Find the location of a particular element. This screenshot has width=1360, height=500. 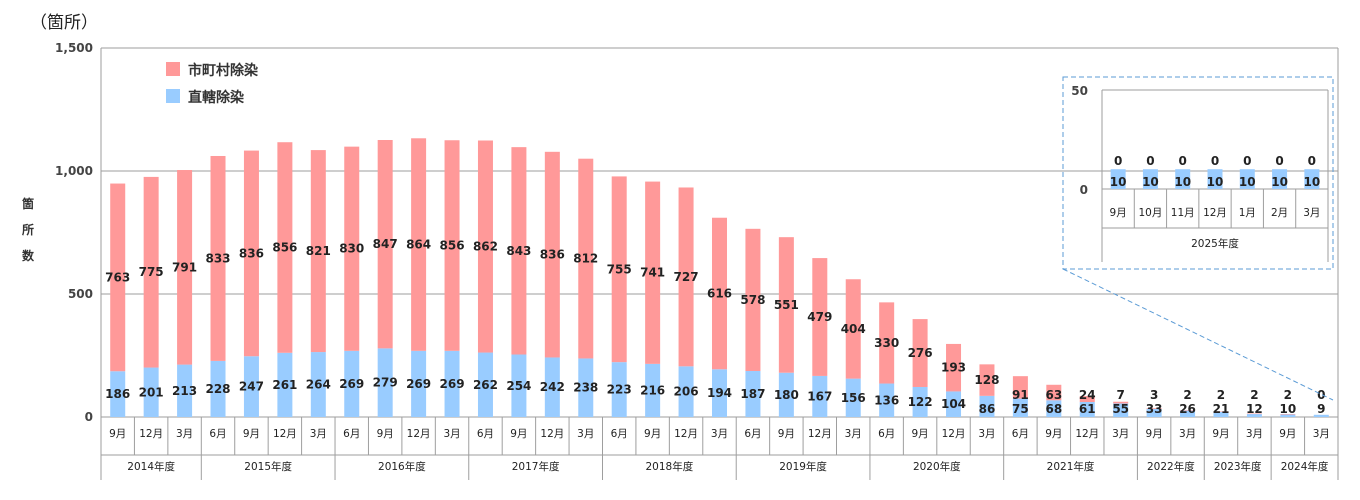

value-label-municipal: 836 is located at coordinates (251, 253).